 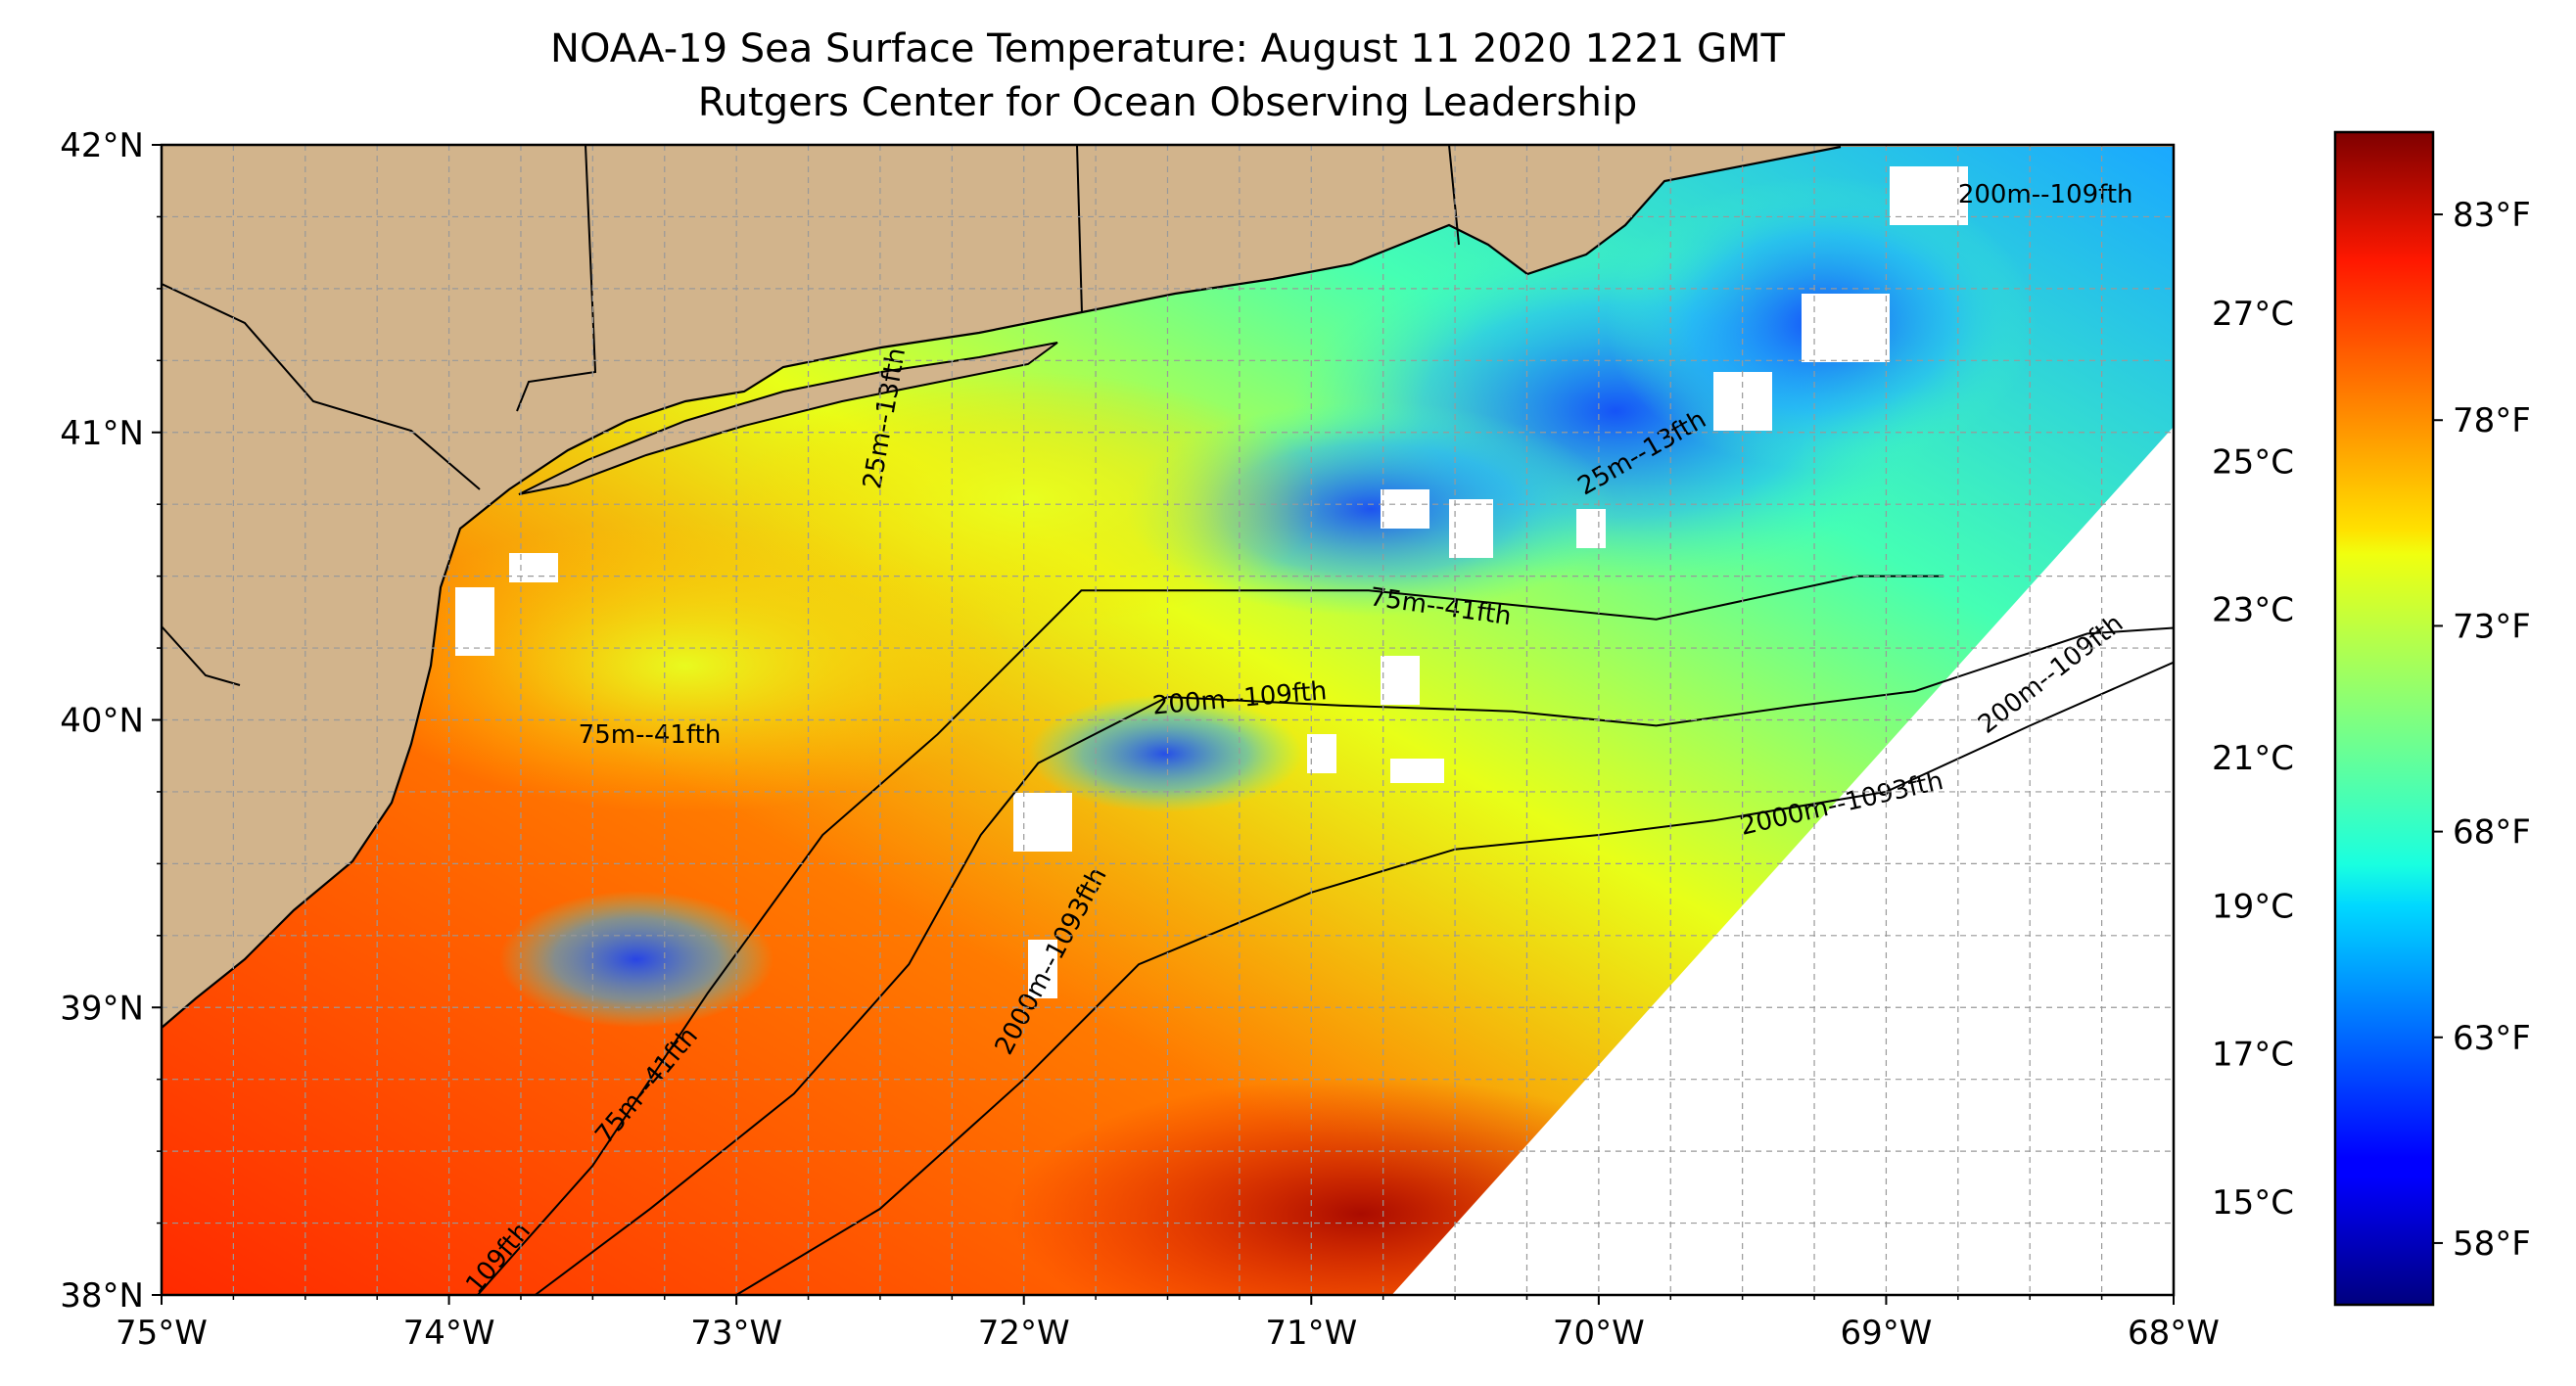 What do you see at coordinates (2384, 718) in the screenshot?
I see `colorbar-ramp` at bounding box center [2384, 718].